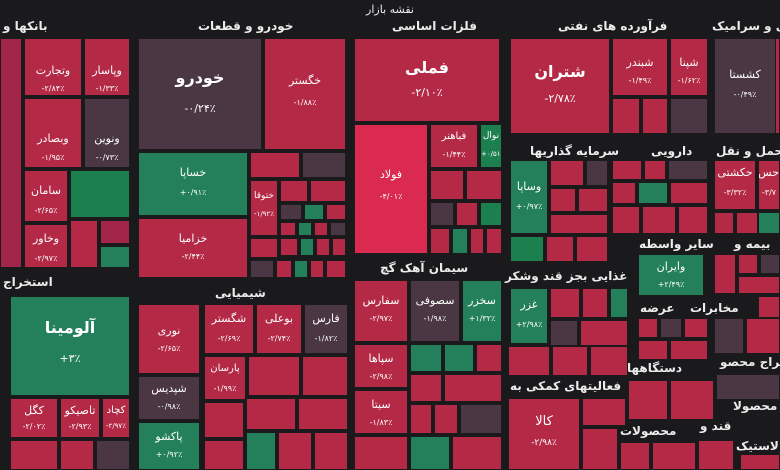 This screenshot has height=470, width=780. I want to click on stock-tile: فباهنر -۱/۴۴٪, so click(454, 146).